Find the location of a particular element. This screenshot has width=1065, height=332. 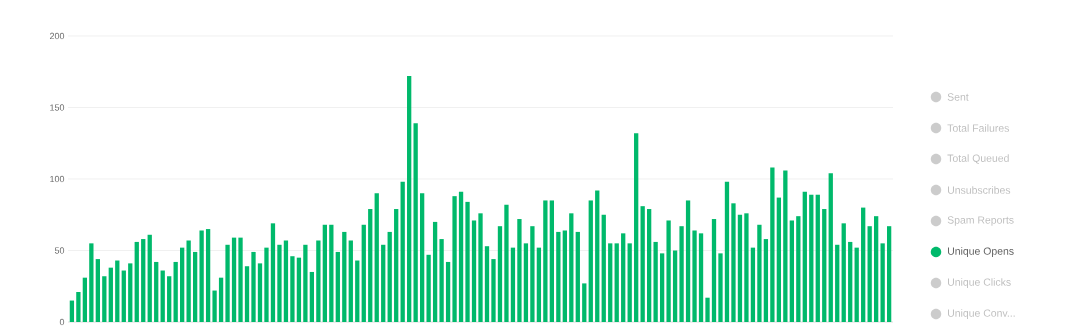

y-tick-label: 150 is located at coordinates (57, 107).